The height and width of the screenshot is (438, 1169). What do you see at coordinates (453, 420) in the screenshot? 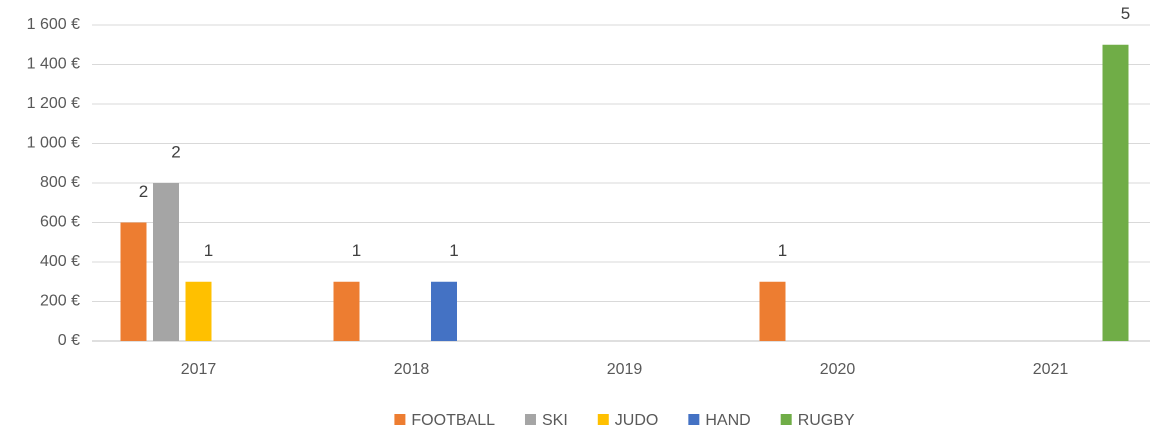
I see `legend-label: FOOTBALL` at bounding box center [453, 420].